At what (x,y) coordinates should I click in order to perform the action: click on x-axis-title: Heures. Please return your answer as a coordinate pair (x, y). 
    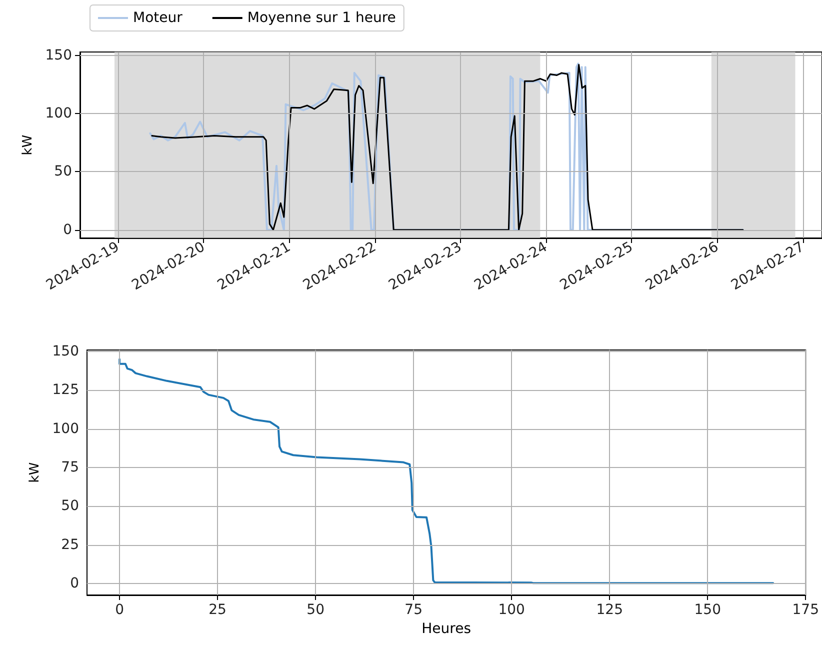
    Looking at the image, I should click on (447, 628).